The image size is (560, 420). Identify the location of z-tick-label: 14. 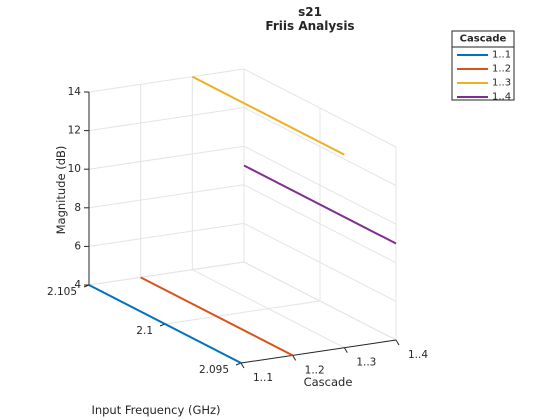
(75, 92).